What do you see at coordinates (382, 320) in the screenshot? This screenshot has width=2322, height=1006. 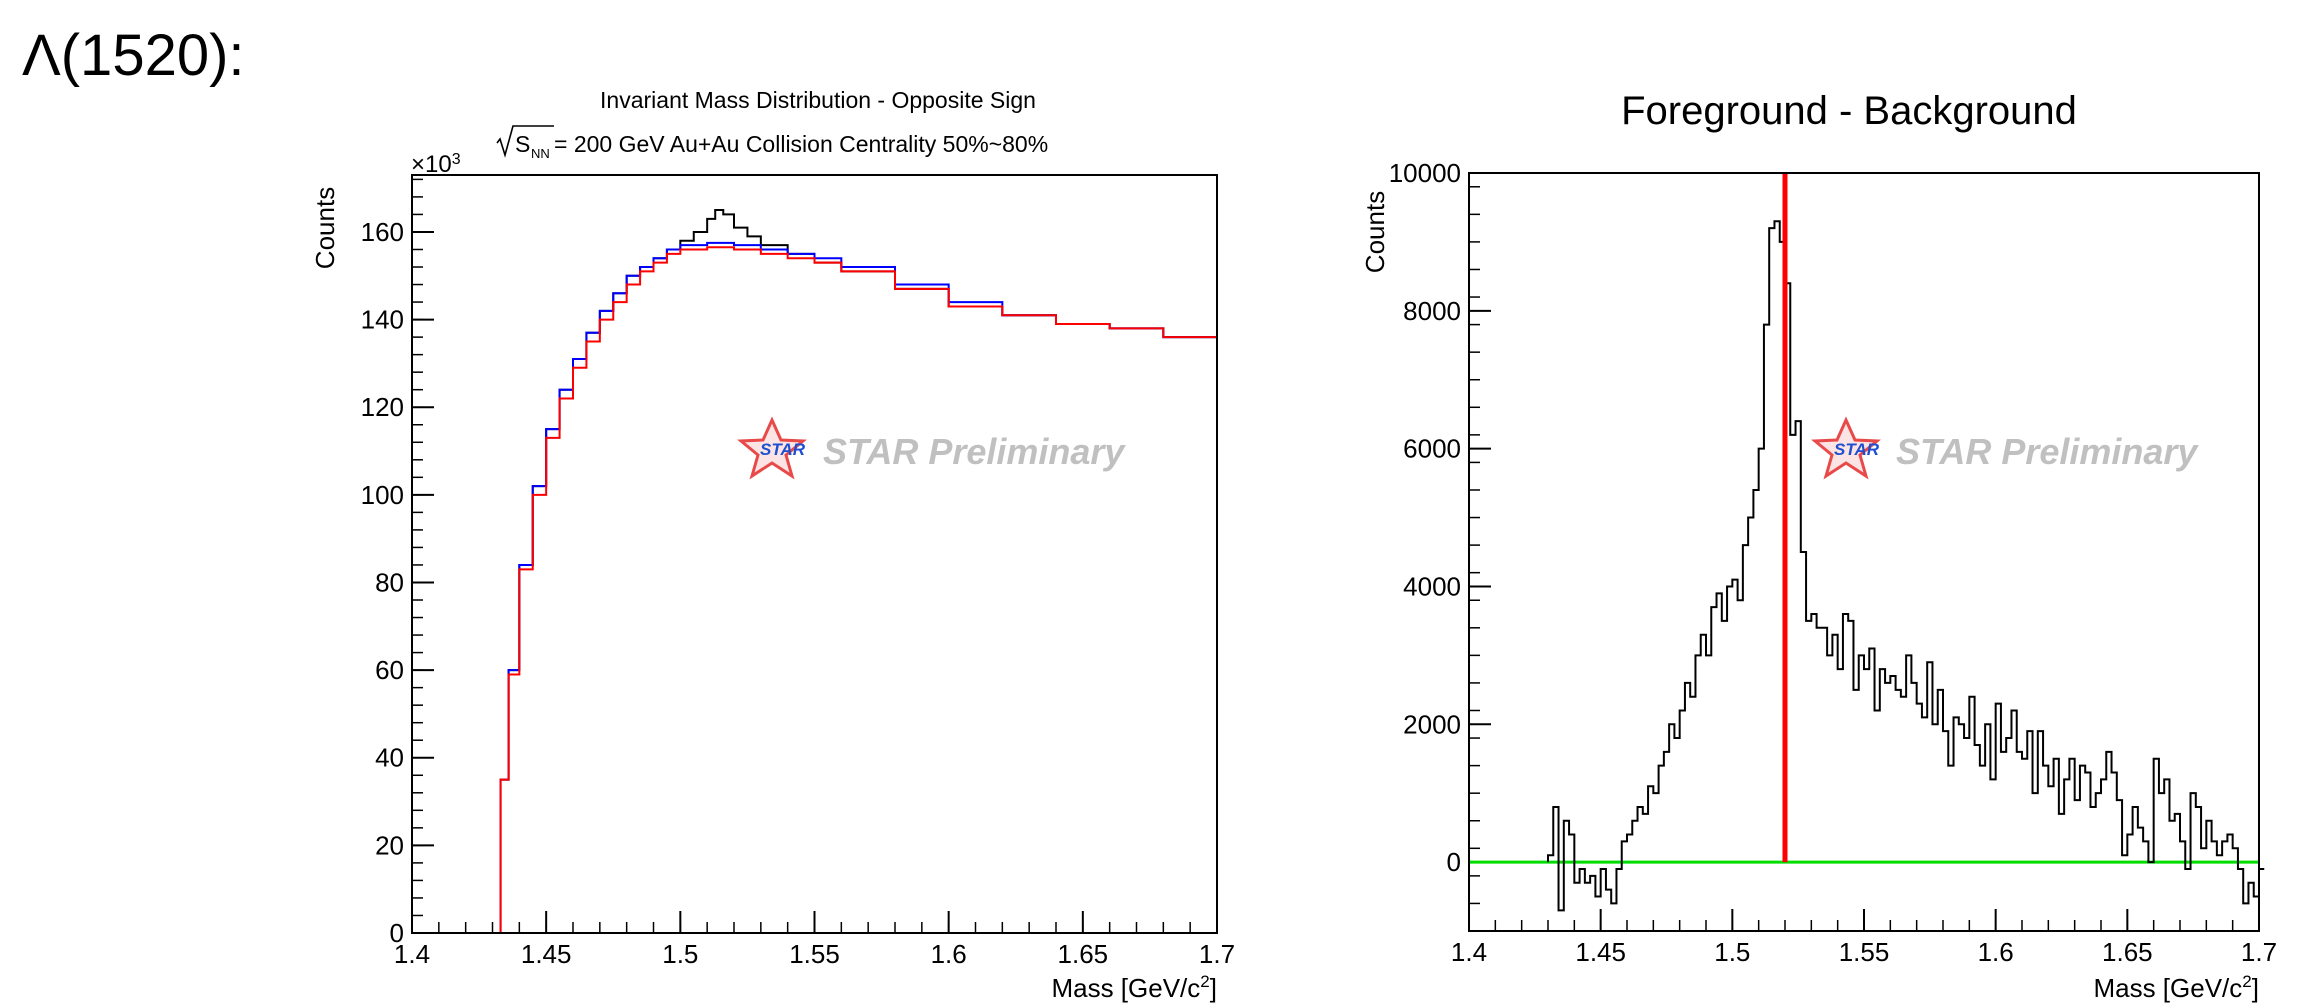 I see `y-tick-label: 140` at bounding box center [382, 320].